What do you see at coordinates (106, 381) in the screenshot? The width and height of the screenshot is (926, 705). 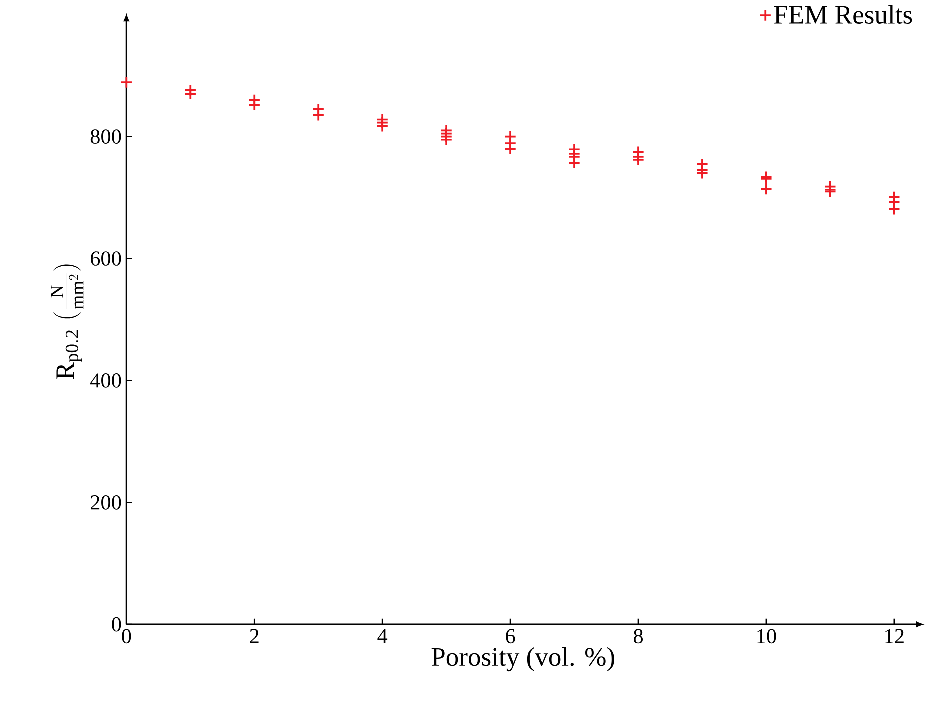 I see `y-tick-label: 400` at bounding box center [106, 381].